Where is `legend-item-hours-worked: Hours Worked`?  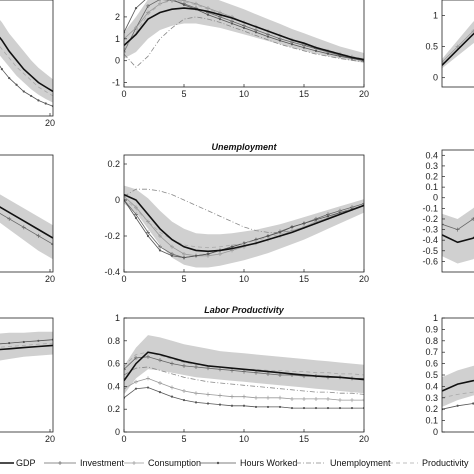 legend-item-hours-worked: Hours Worked is located at coordinates (248, 463).